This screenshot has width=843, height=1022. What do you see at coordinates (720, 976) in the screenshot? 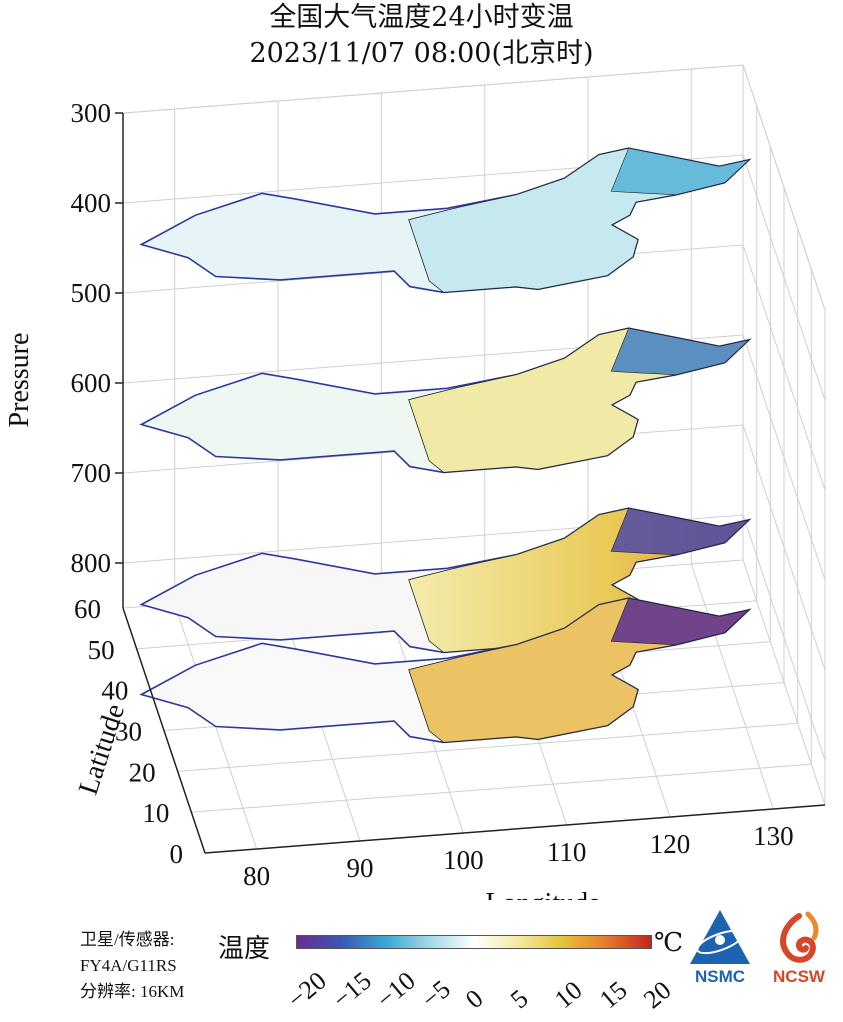
I see `svg-text: NSMC` at bounding box center [720, 976].